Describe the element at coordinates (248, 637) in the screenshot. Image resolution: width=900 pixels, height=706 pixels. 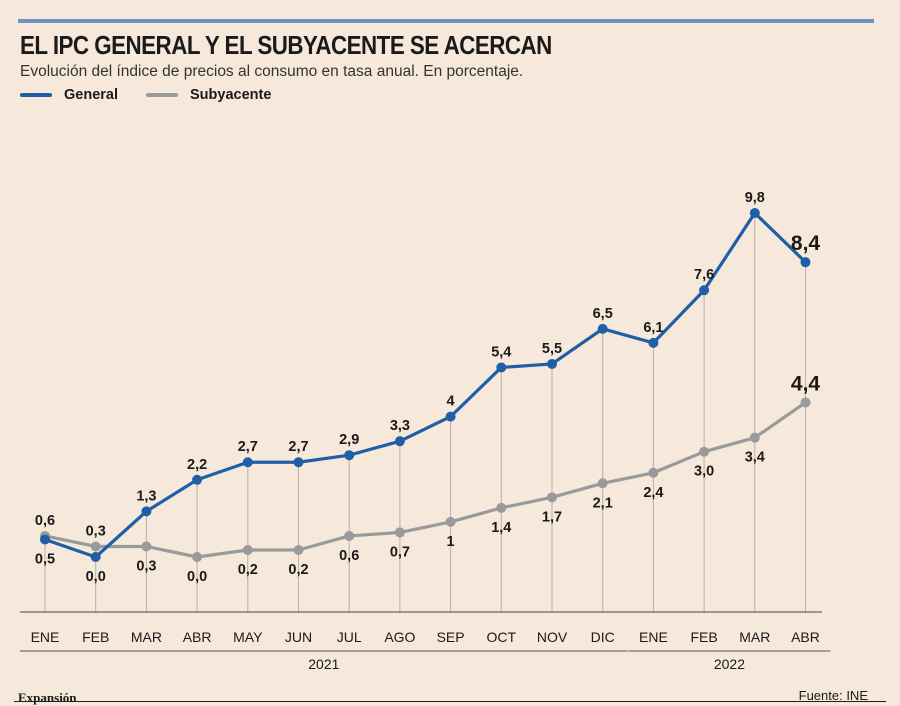
I see `x-tick-label: MAY` at that location.